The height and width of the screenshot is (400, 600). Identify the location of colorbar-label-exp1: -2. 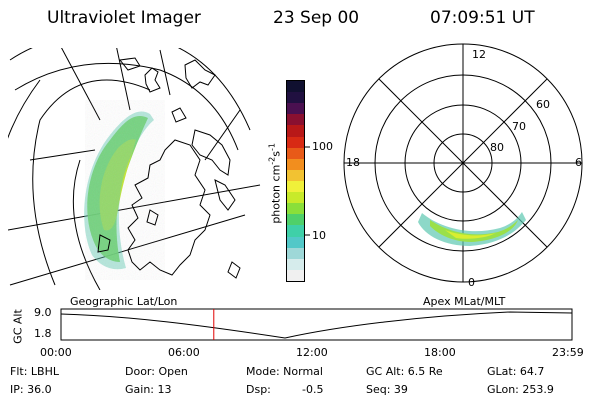
(272, 160).